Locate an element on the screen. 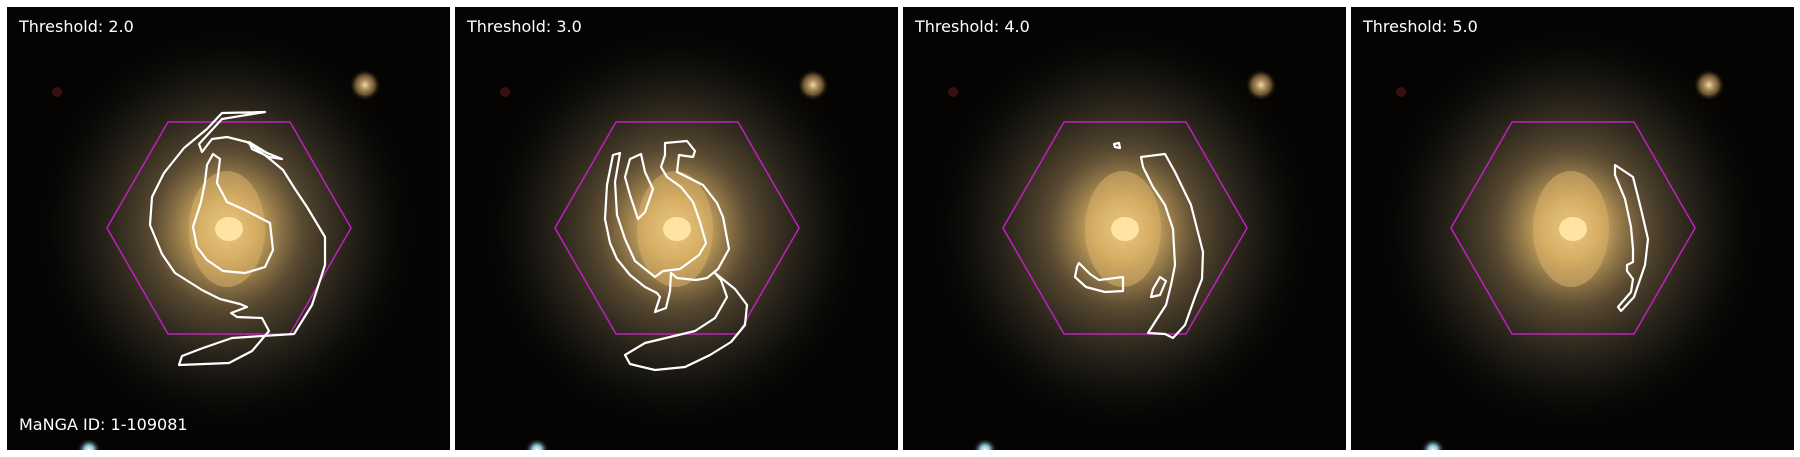 Image resolution: width=1800 pixels, height=457 pixels. galaxy-id-label: MaNGA ID: 1-109081 is located at coordinates (103, 424).